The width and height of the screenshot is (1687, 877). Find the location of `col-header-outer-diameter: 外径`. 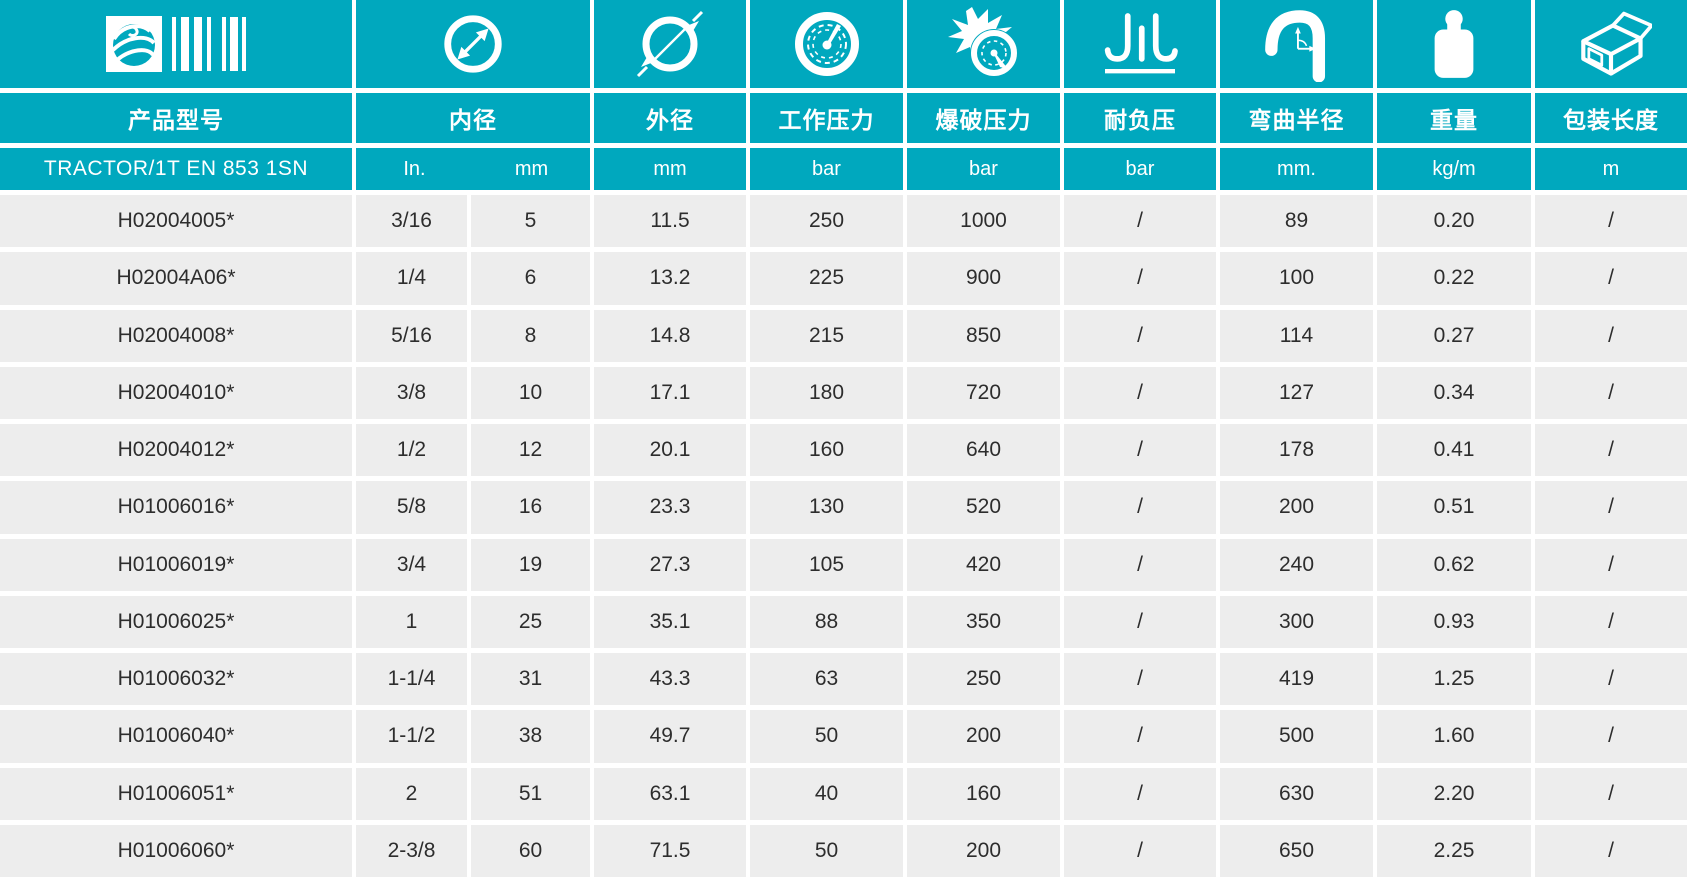

col-header-outer-diameter: 外径 is located at coordinates (670, 118).